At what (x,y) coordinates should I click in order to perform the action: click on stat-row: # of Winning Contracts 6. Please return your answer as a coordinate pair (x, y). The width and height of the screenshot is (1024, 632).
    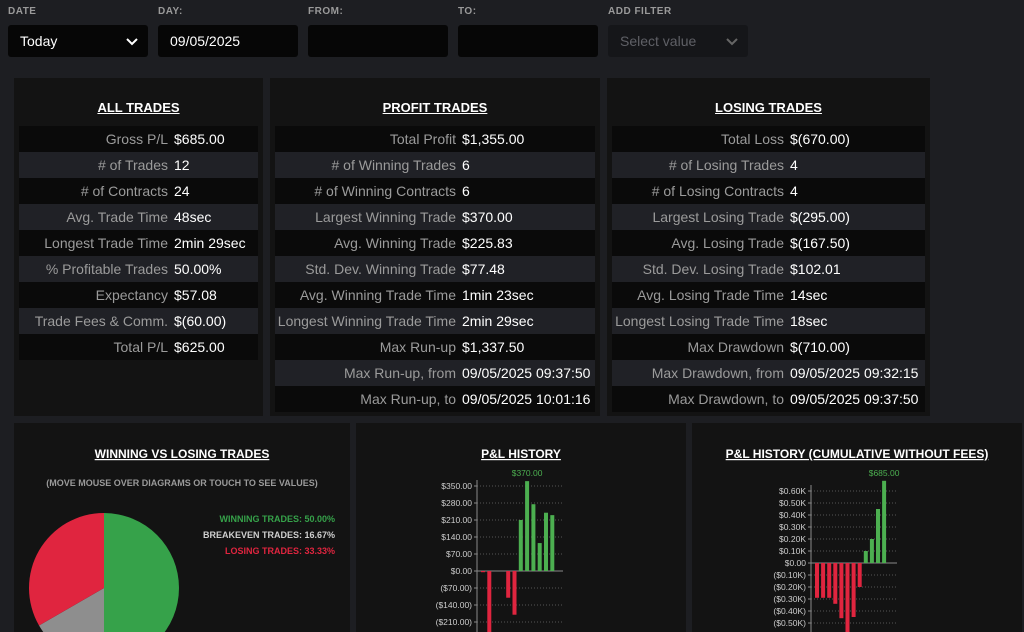
    Looking at the image, I should click on (435, 191).